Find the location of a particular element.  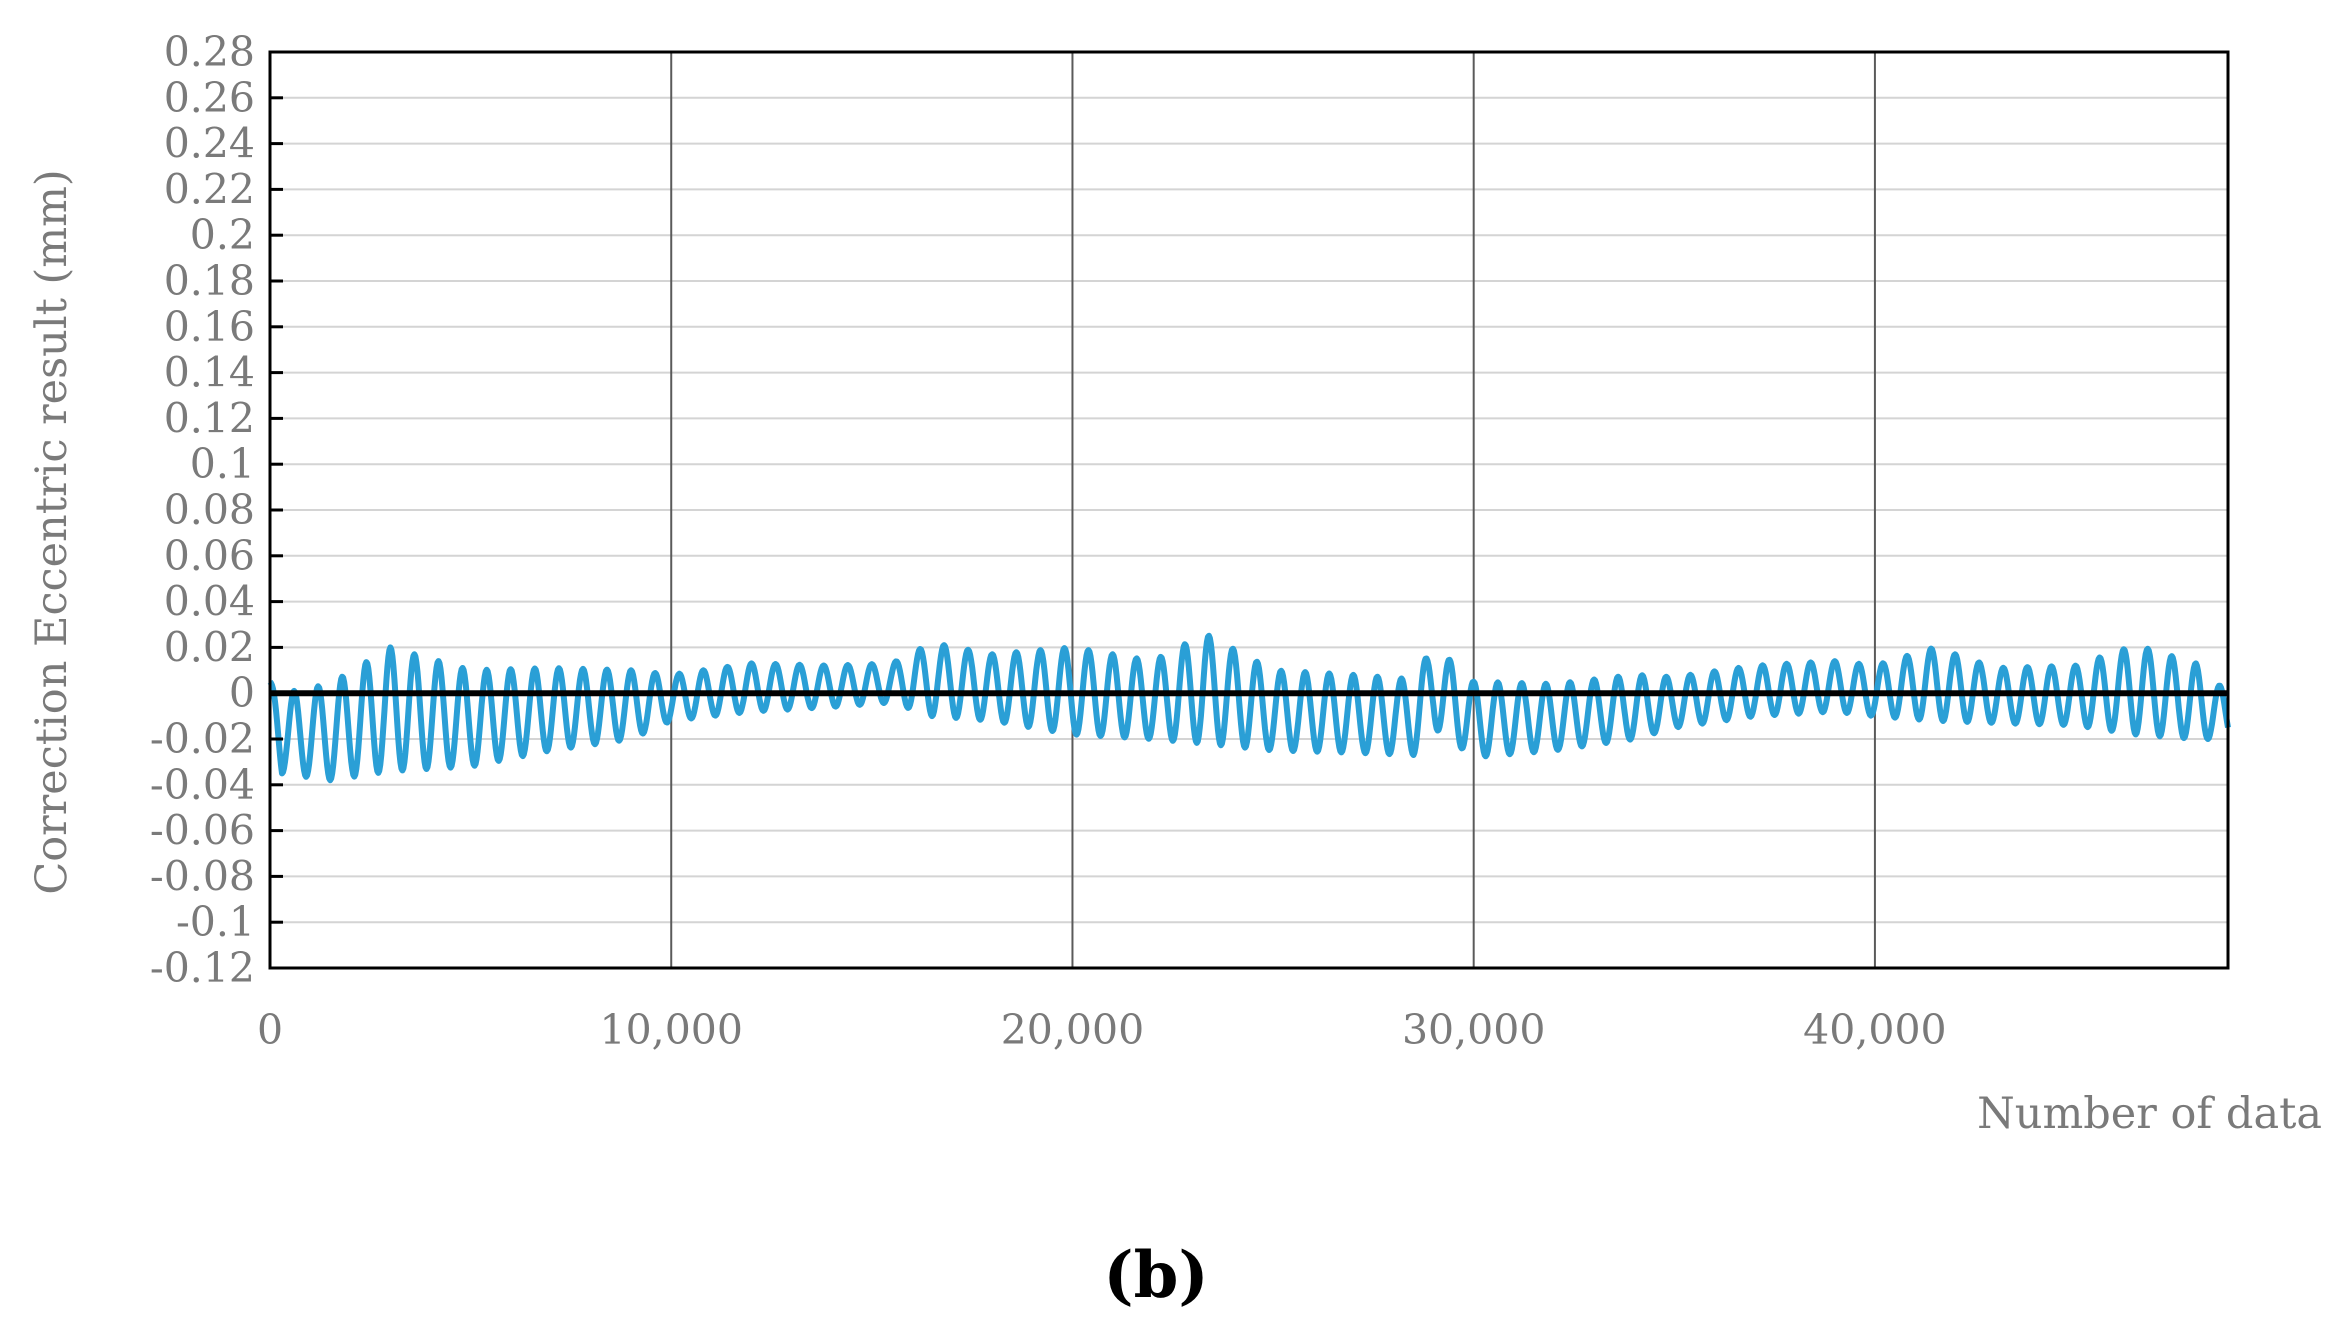

y-tick-label: 0.16 is located at coordinates (209, 327).